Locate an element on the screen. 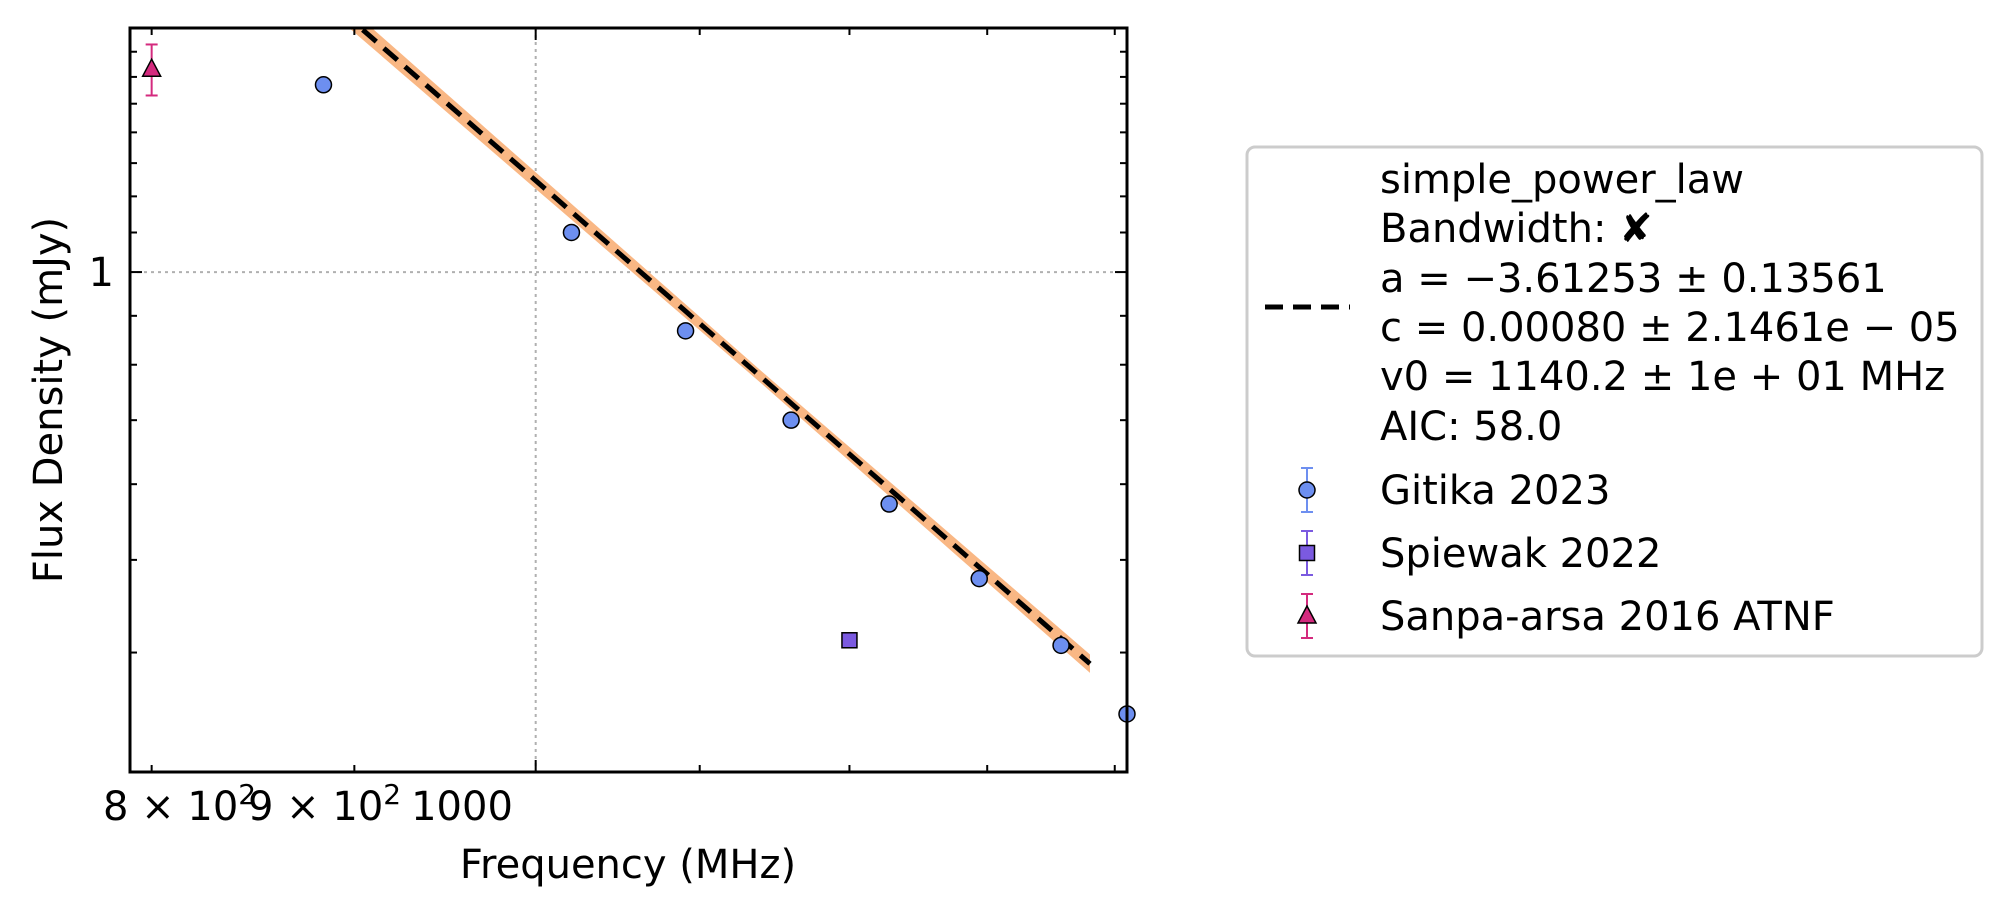  legend-series-label: Gitika 2023 is located at coordinates (1495, 491).